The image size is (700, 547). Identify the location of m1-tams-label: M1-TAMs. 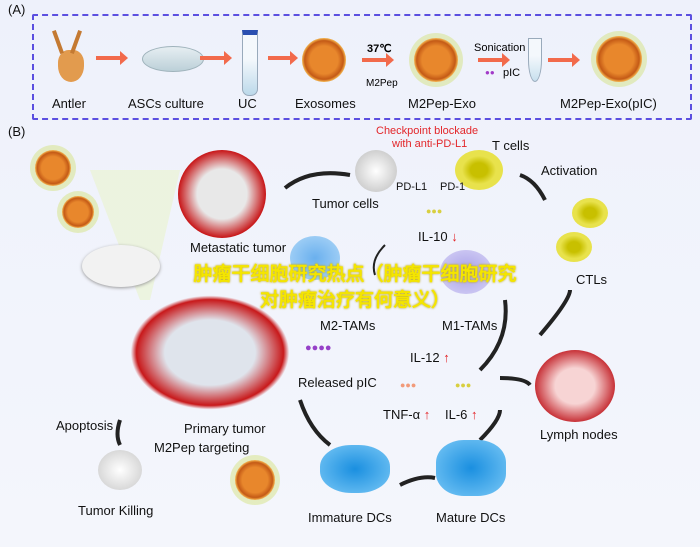
(470, 325).